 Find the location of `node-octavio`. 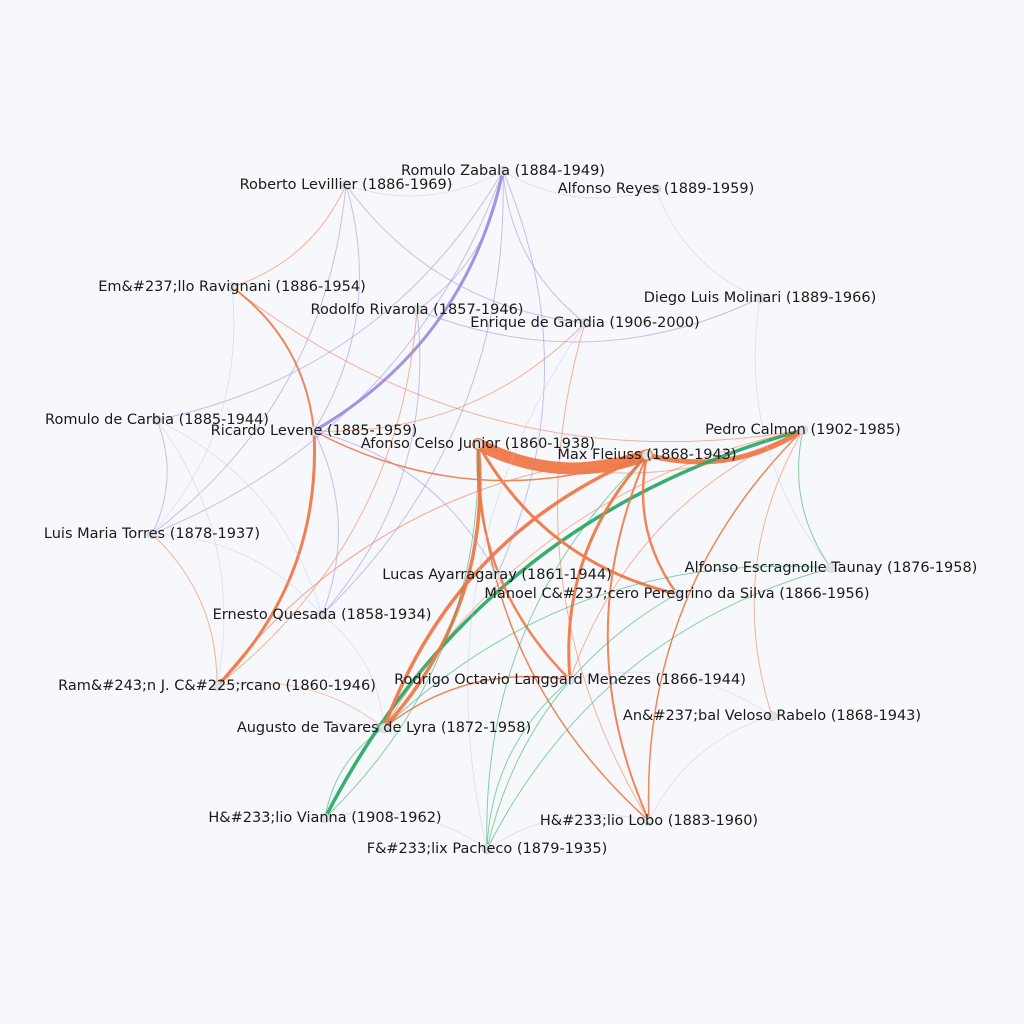

node-octavio is located at coordinates (570, 680).